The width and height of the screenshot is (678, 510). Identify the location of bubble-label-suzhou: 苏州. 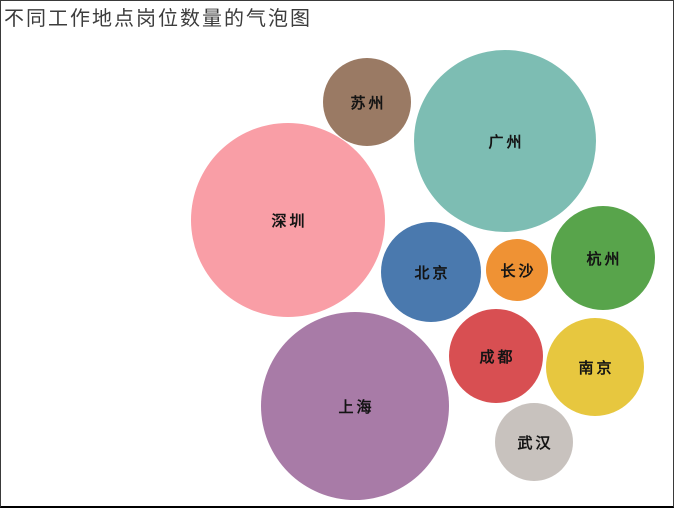
(368, 103).